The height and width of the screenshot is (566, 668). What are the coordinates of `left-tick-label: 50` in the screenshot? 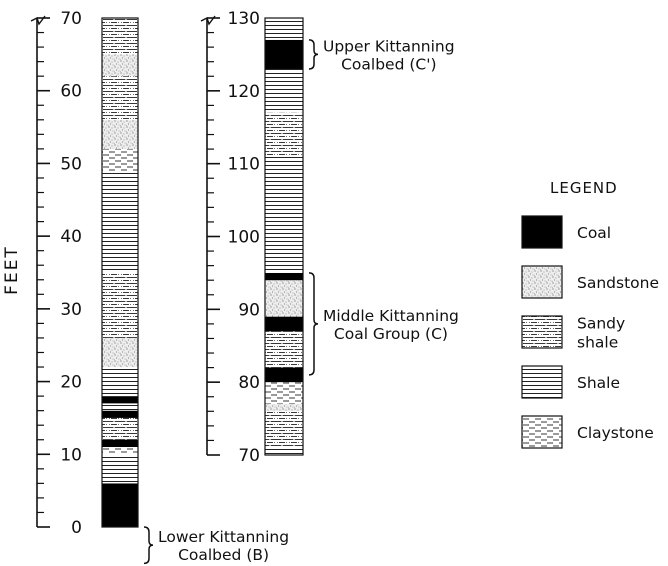 It's located at (71, 164).